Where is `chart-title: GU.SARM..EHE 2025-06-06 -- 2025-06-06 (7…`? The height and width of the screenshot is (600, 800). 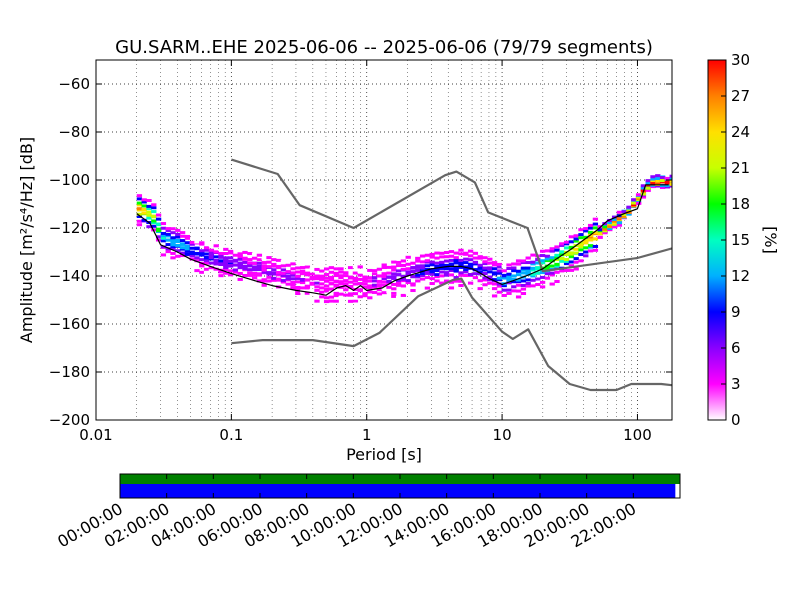
chart-title: GU.SARM..EHE 2025-06-06 -- 2025-06-06 (7… is located at coordinates (384, 47).